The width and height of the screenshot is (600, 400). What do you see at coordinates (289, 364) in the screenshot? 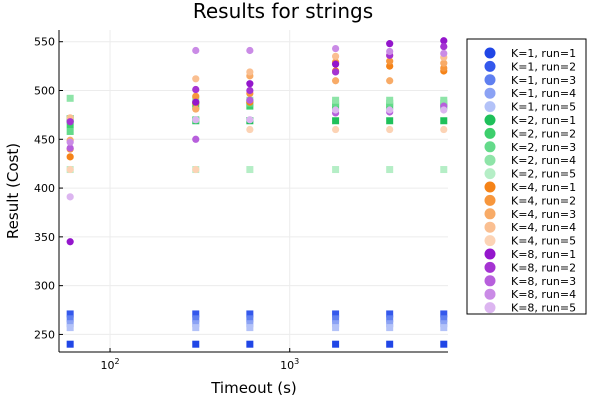
I see `x-tick-label: 10³` at bounding box center [289, 364].